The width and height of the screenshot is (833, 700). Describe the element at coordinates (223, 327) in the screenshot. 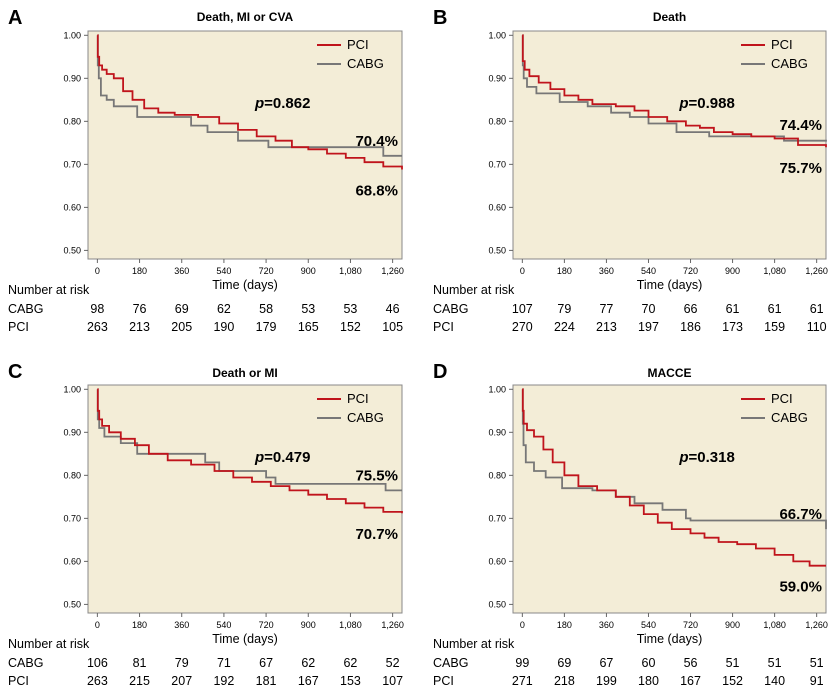

I see `risk-value: 190` at that location.